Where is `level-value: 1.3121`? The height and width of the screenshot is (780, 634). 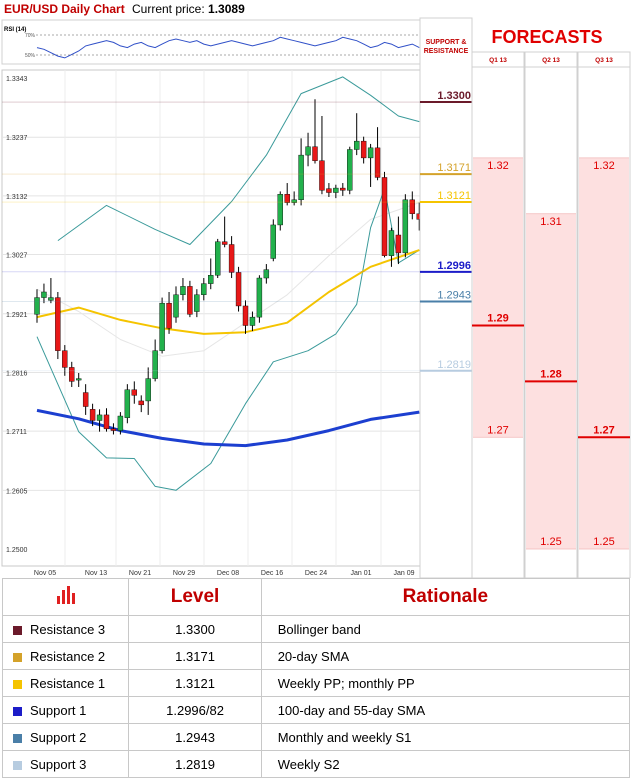 level-value: 1.3121 is located at coordinates (195, 683).